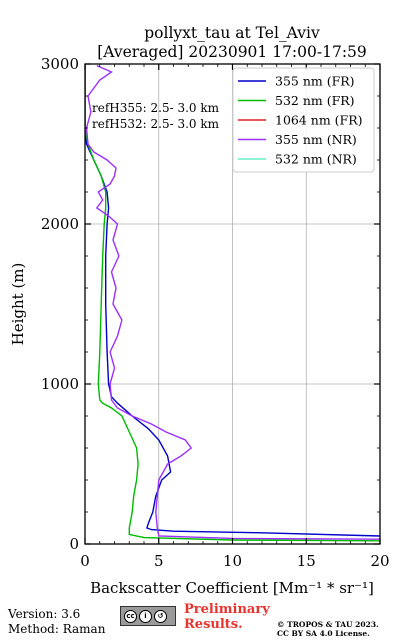  What do you see at coordinates (315, 100) in the screenshot?
I see `legend-label: 532 nm (FR)` at bounding box center [315, 100].